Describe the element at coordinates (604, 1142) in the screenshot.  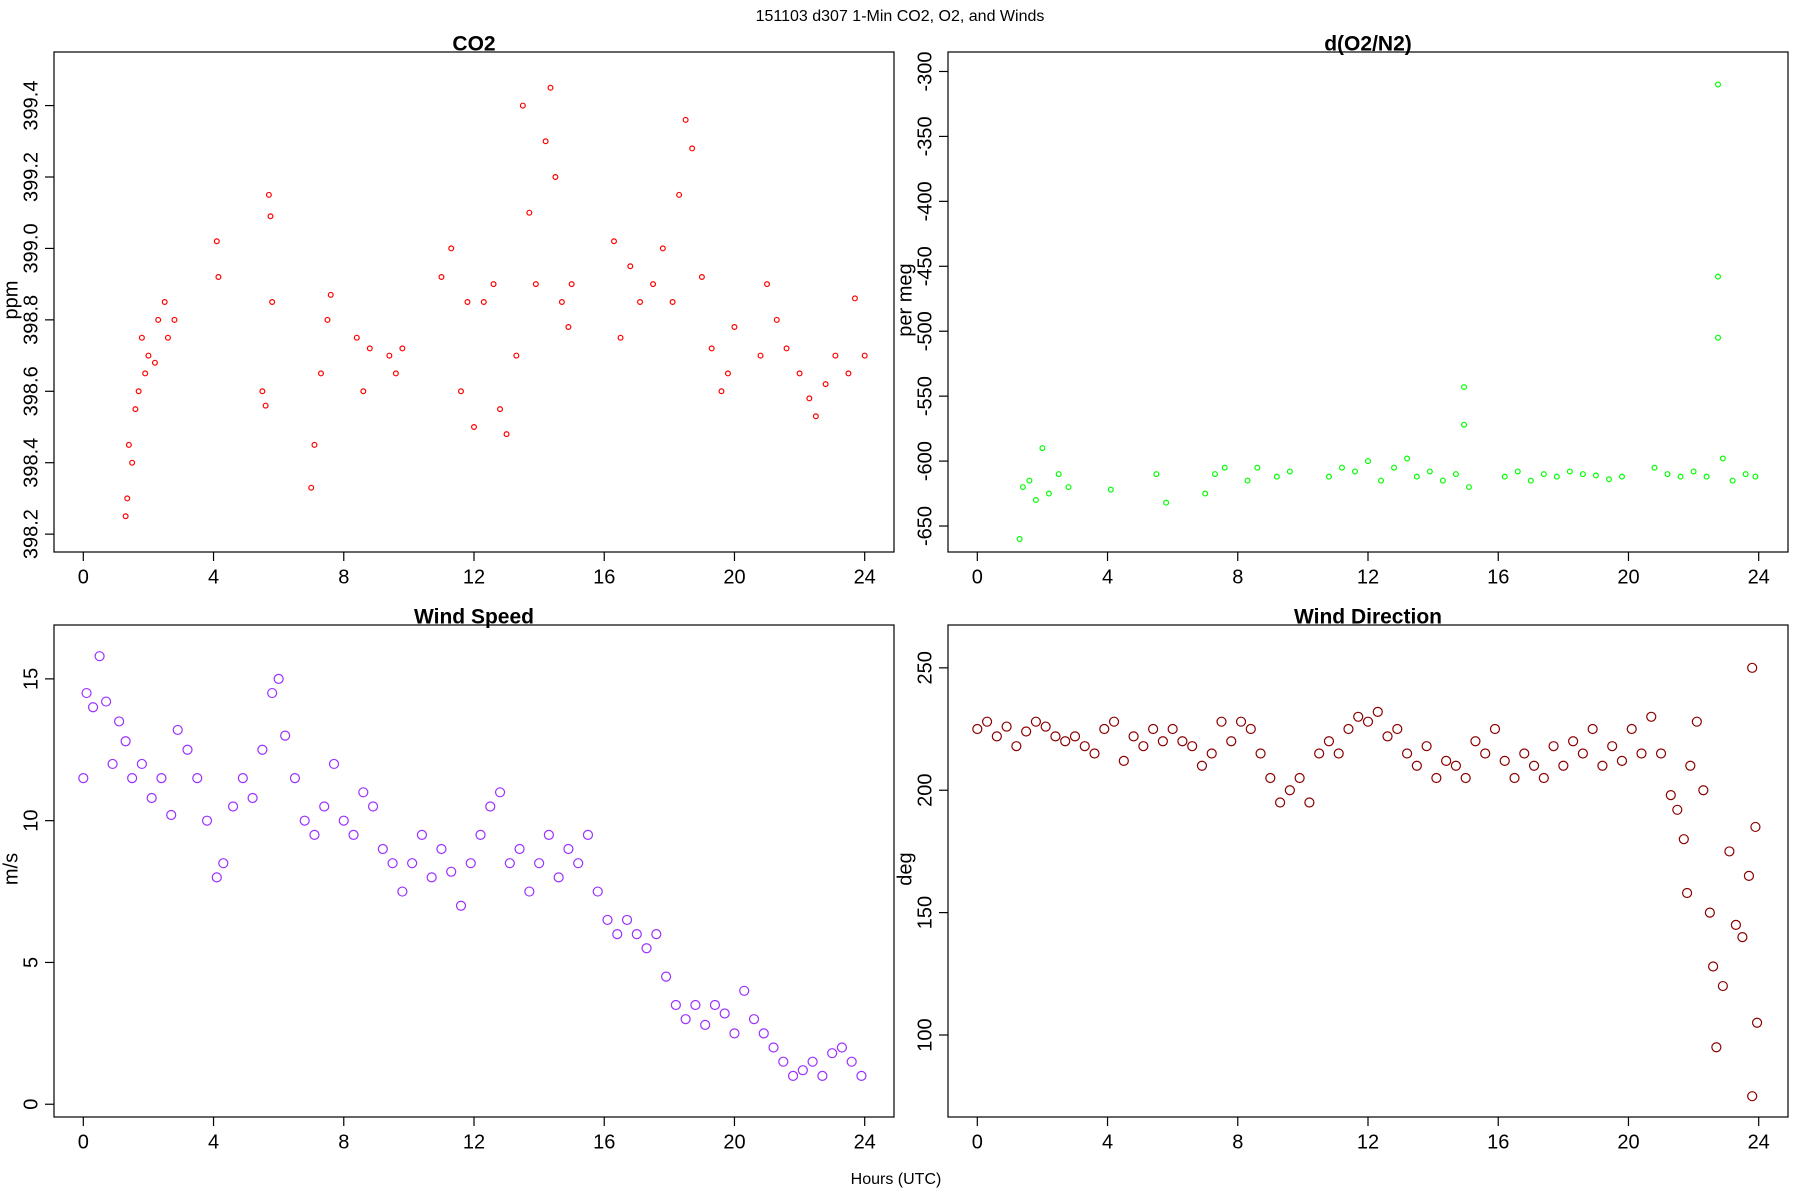
I see `x-tick-label: 16` at that location.